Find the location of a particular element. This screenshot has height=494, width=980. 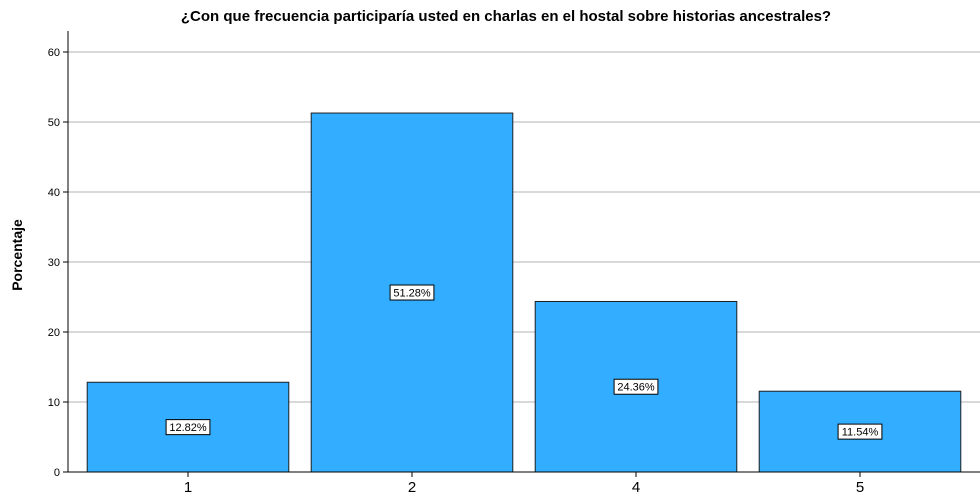

y-tick-label: 10 is located at coordinates (54, 403).